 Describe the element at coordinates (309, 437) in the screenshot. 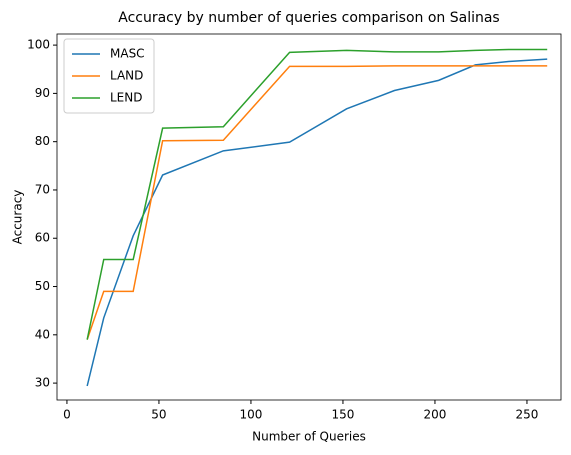

I see `x-axis-label: Number of Queries` at that location.